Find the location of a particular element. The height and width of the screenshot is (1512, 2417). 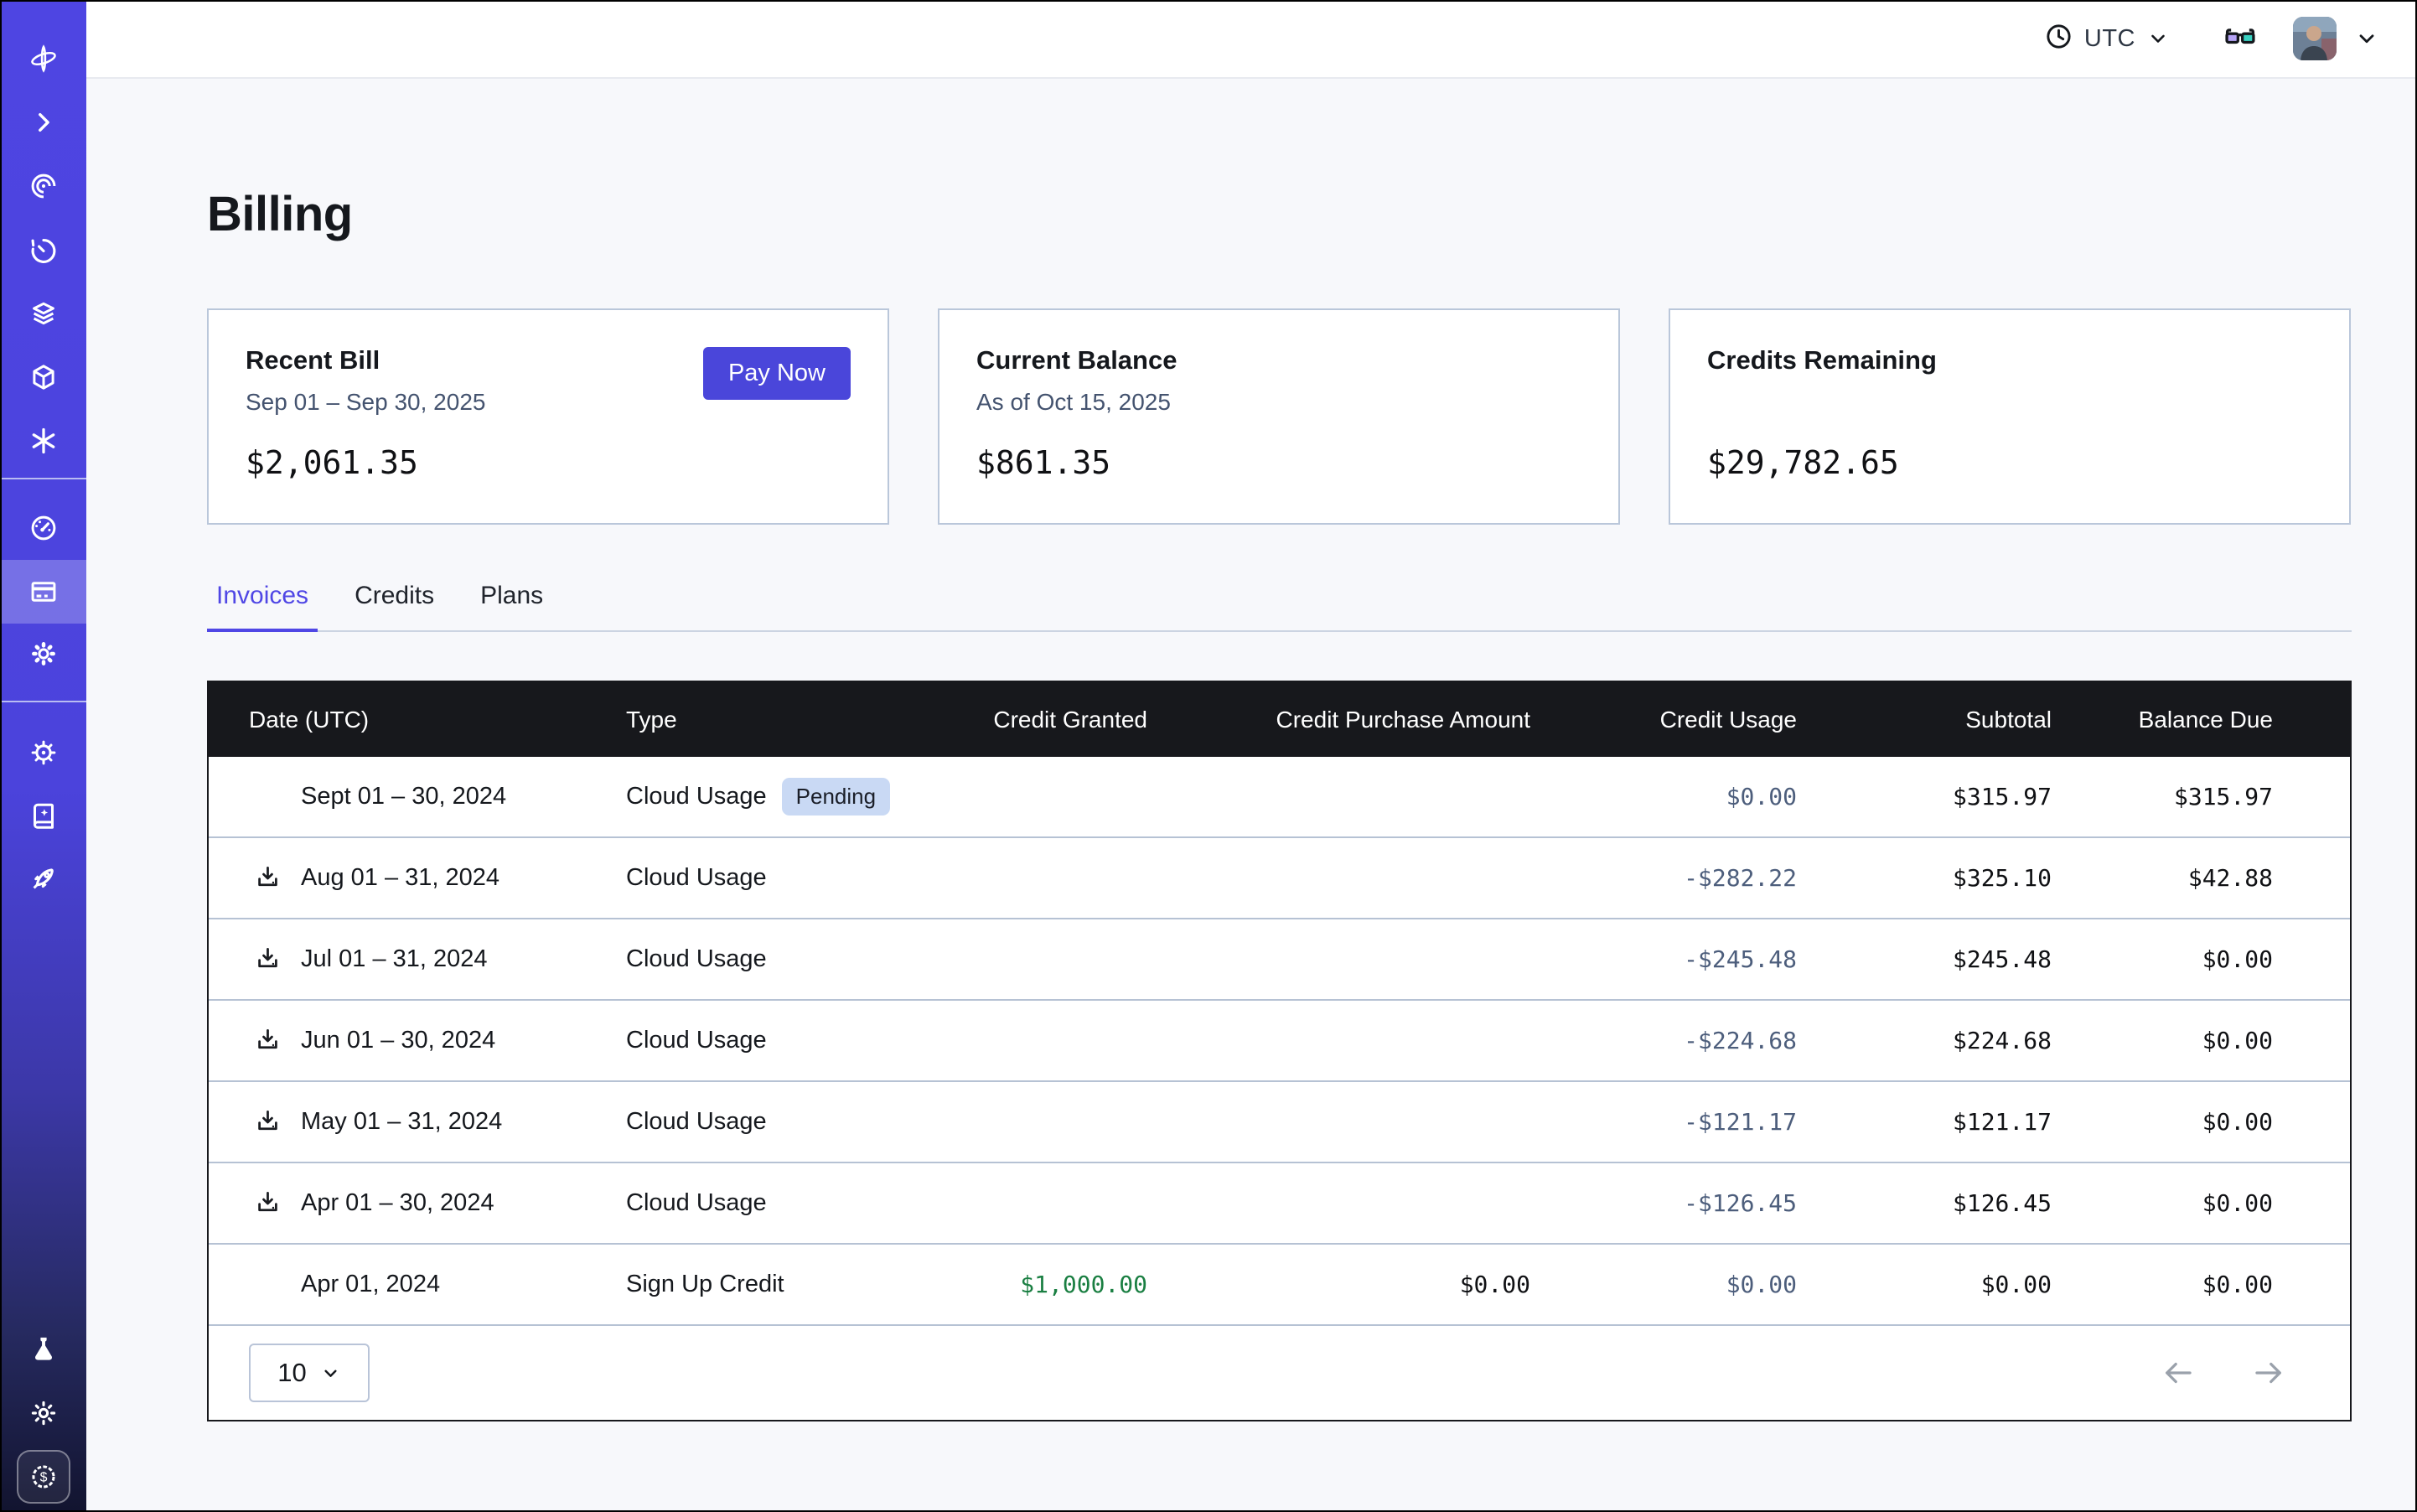

cube-icon is located at coordinates (43, 377).